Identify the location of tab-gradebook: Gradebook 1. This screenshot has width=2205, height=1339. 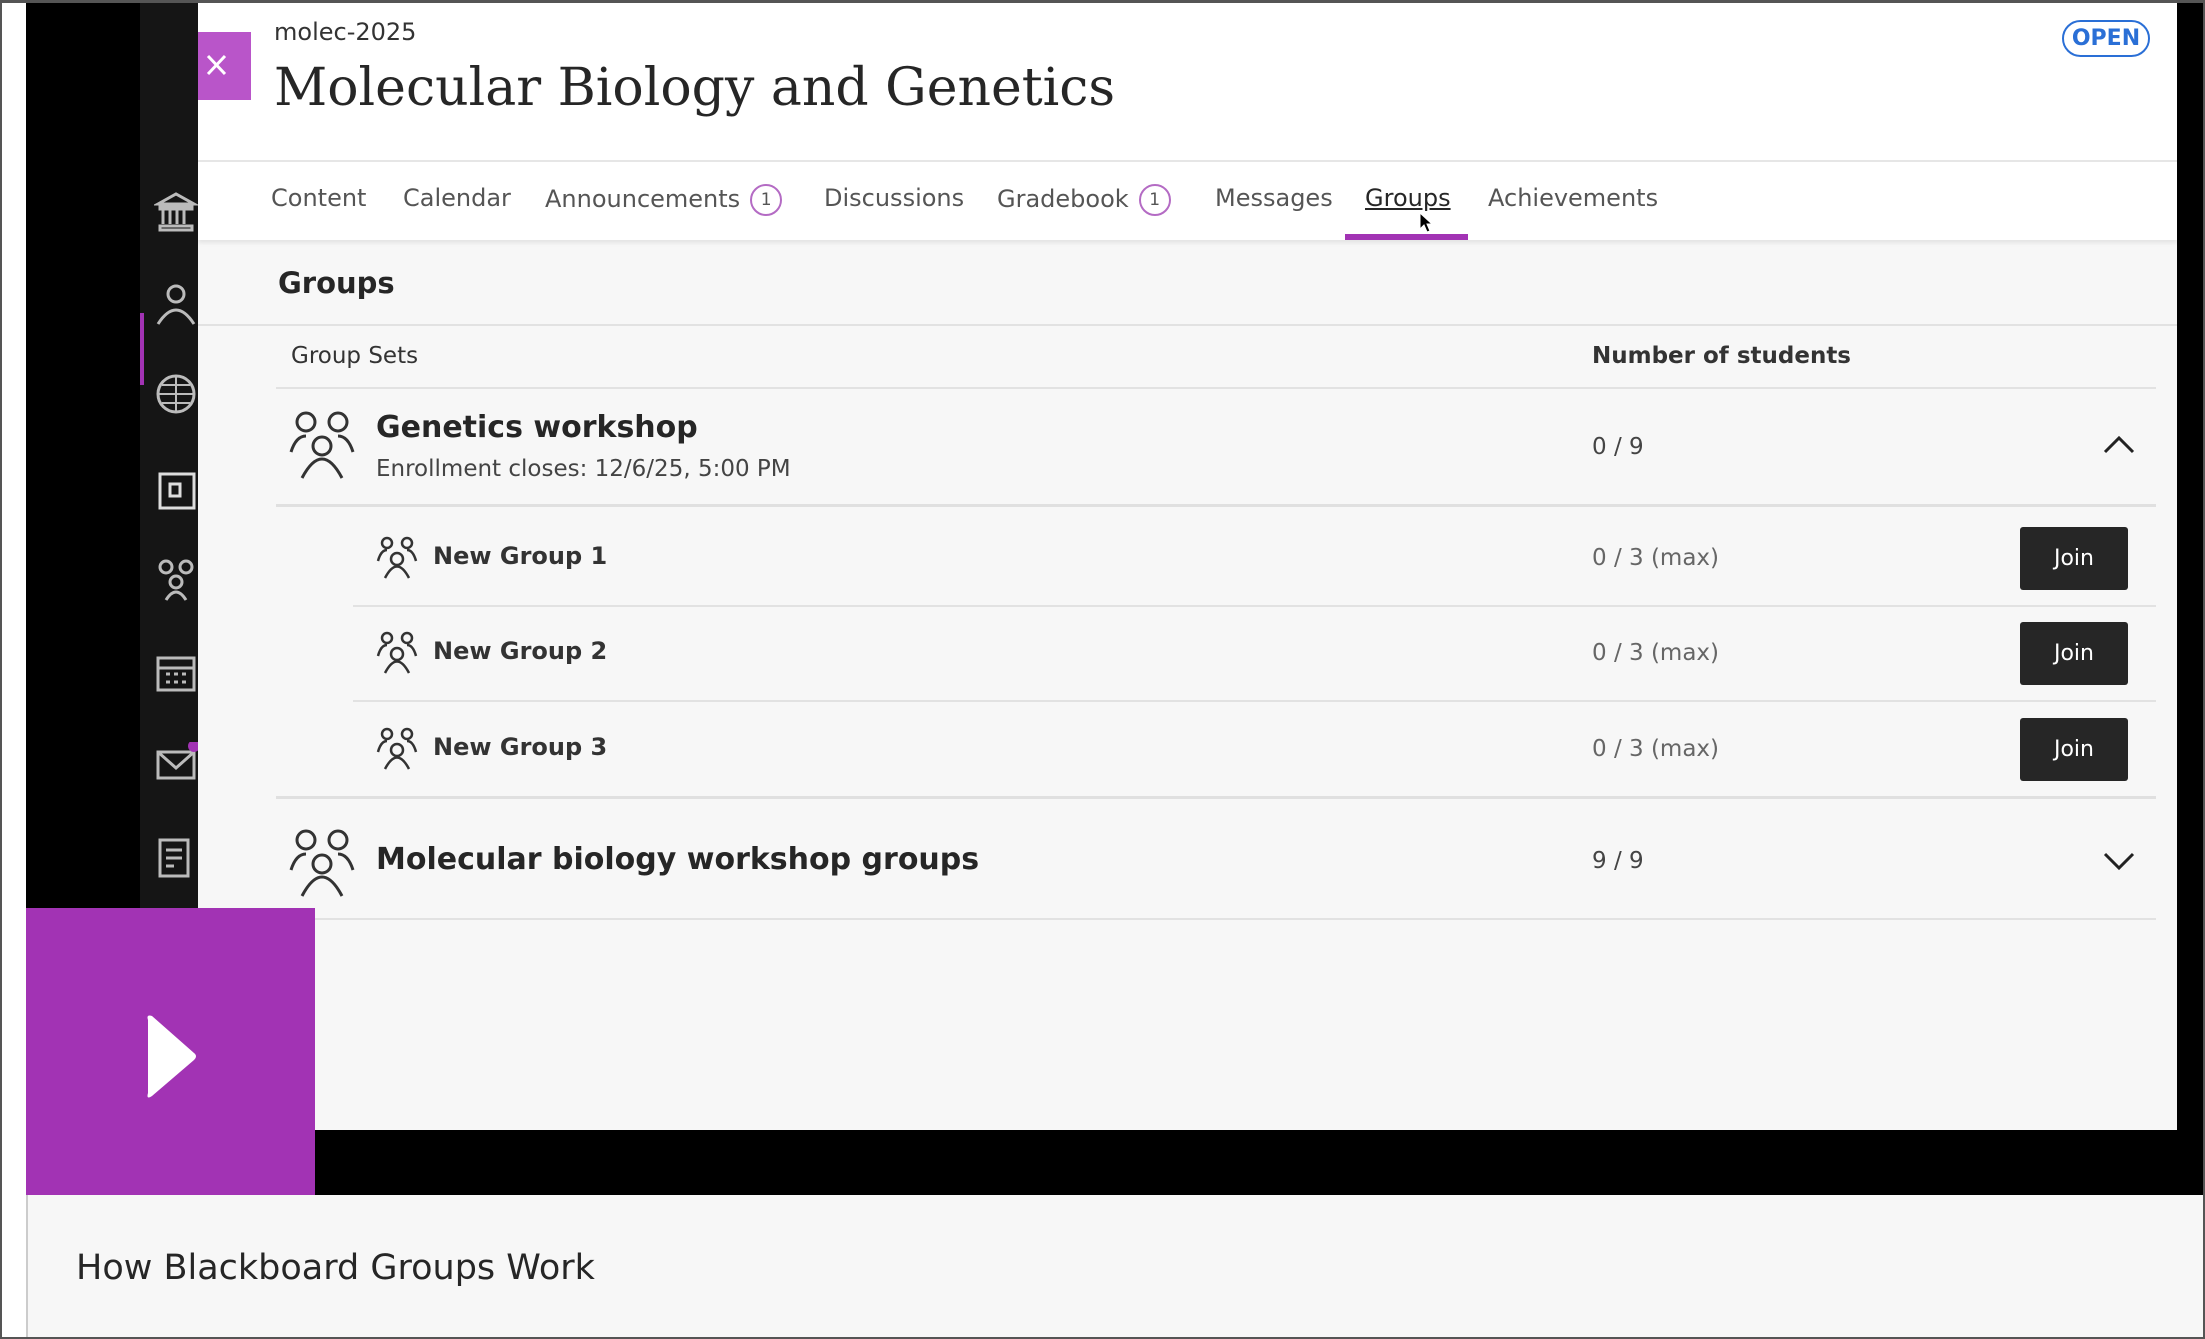
(1084, 200).